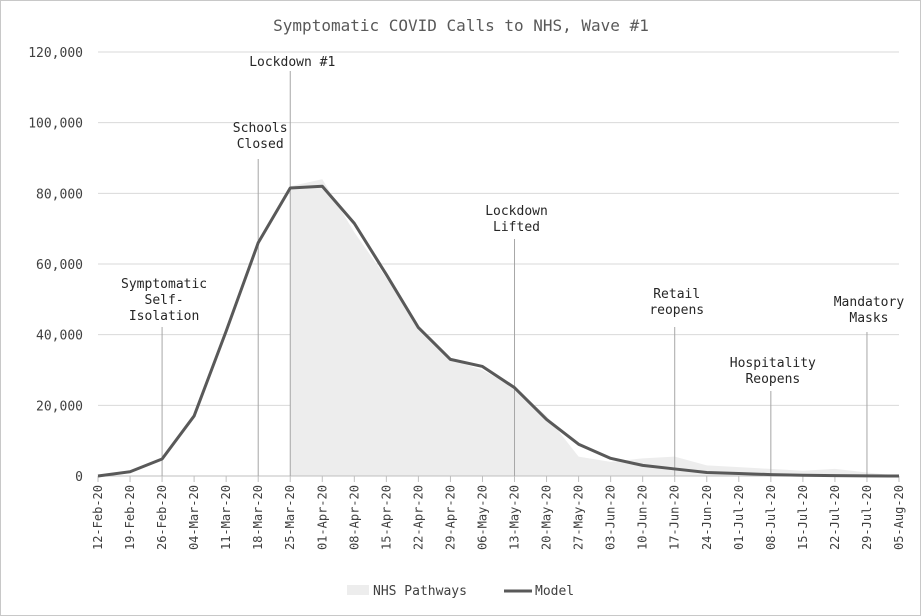 This screenshot has width=921, height=616. What do you see at coordinates (676, 302) in the screenshot?
I see `annotation-label: Retail reopens` at bounding box center [676, 302].